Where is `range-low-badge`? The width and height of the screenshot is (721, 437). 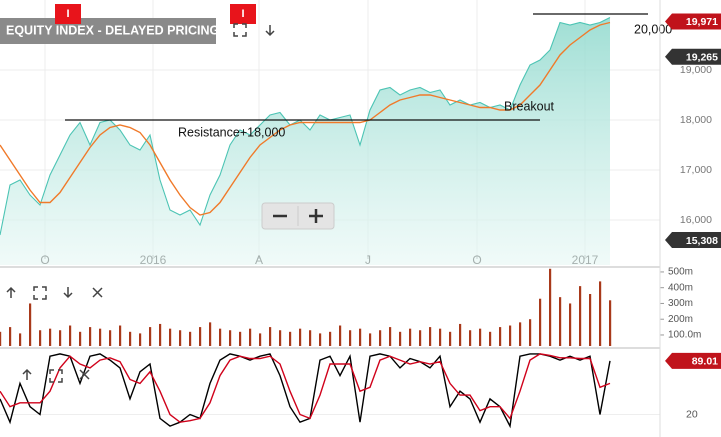 range-low-badge is located at coordinates (693, 240).